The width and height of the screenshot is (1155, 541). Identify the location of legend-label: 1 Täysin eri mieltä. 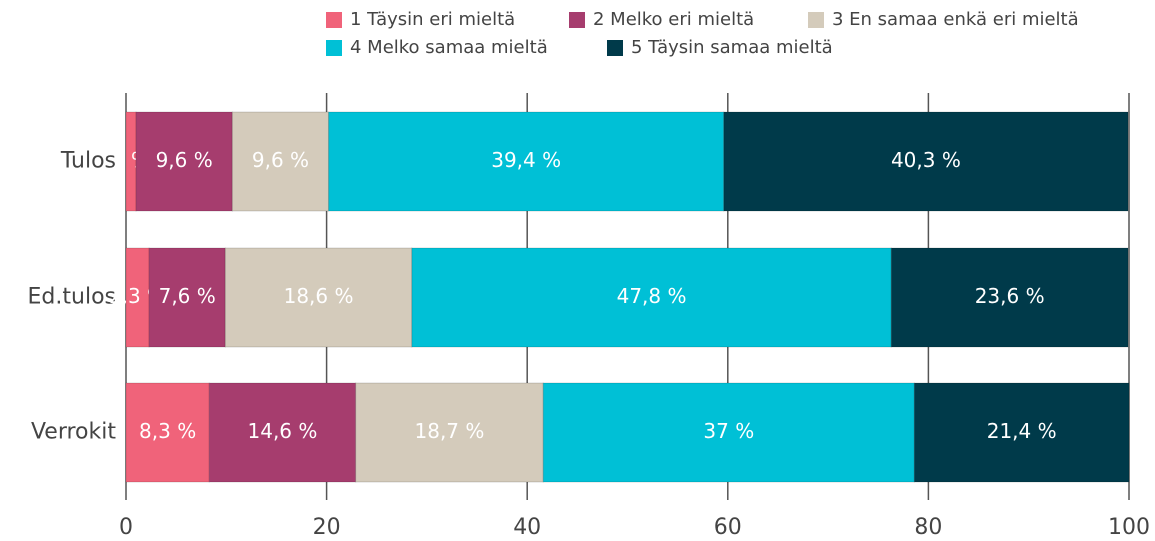
(432, 19).